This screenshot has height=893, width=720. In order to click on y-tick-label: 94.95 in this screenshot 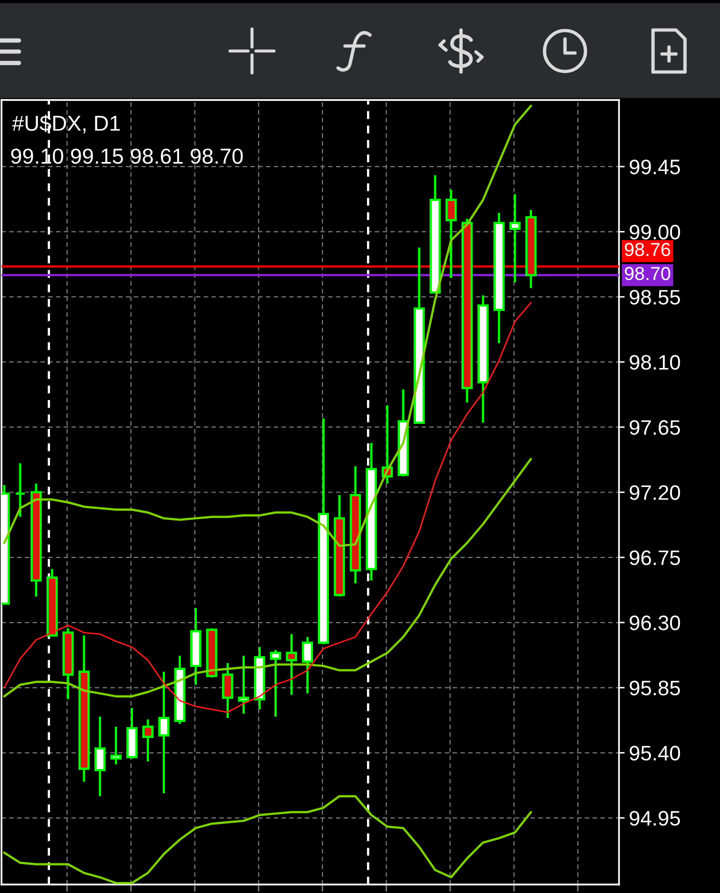, I will do `click(655, 818)`.